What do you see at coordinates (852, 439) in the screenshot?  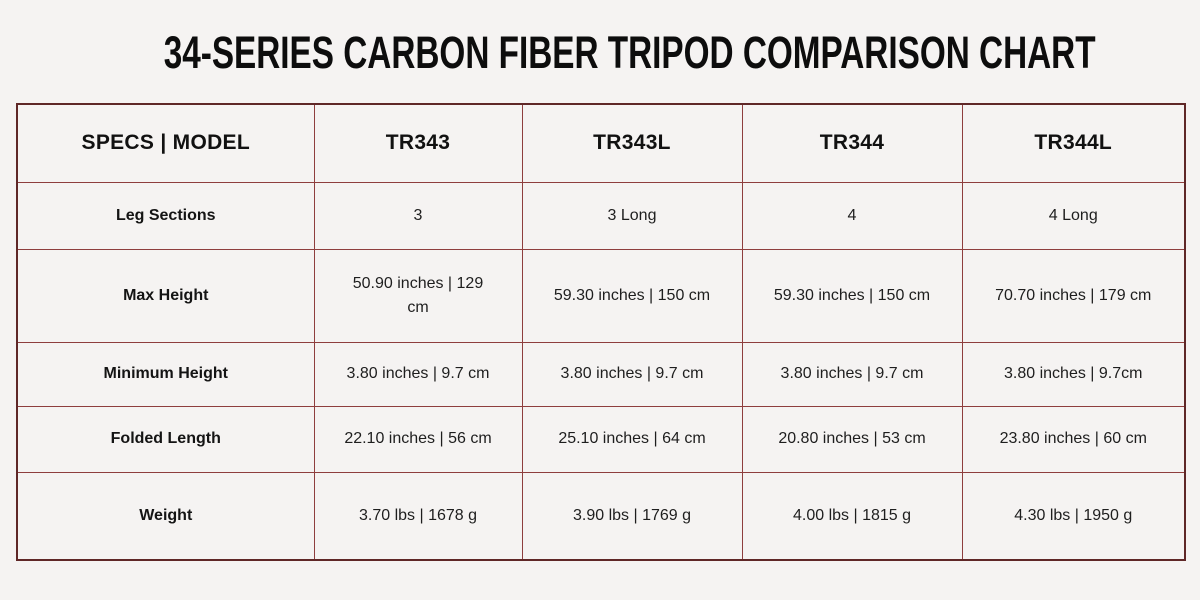 I see `spec-value: 20.80 inches | 53 cm` at bounding box center [852, 439].